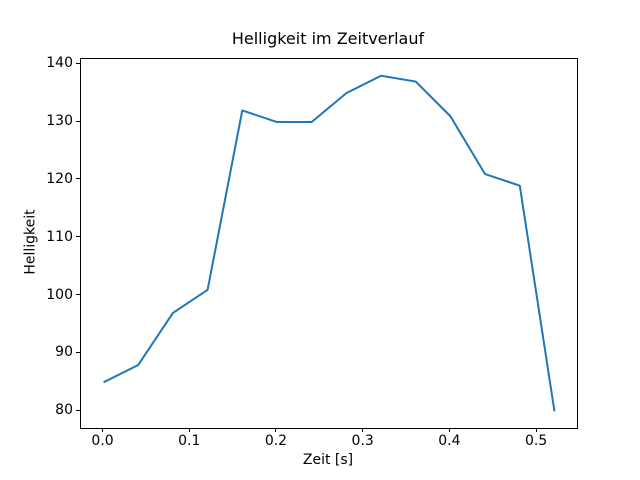 The height and width of the screenshot is (480, 640). I want to click on y-tick-label: 130, so click(59, 121).